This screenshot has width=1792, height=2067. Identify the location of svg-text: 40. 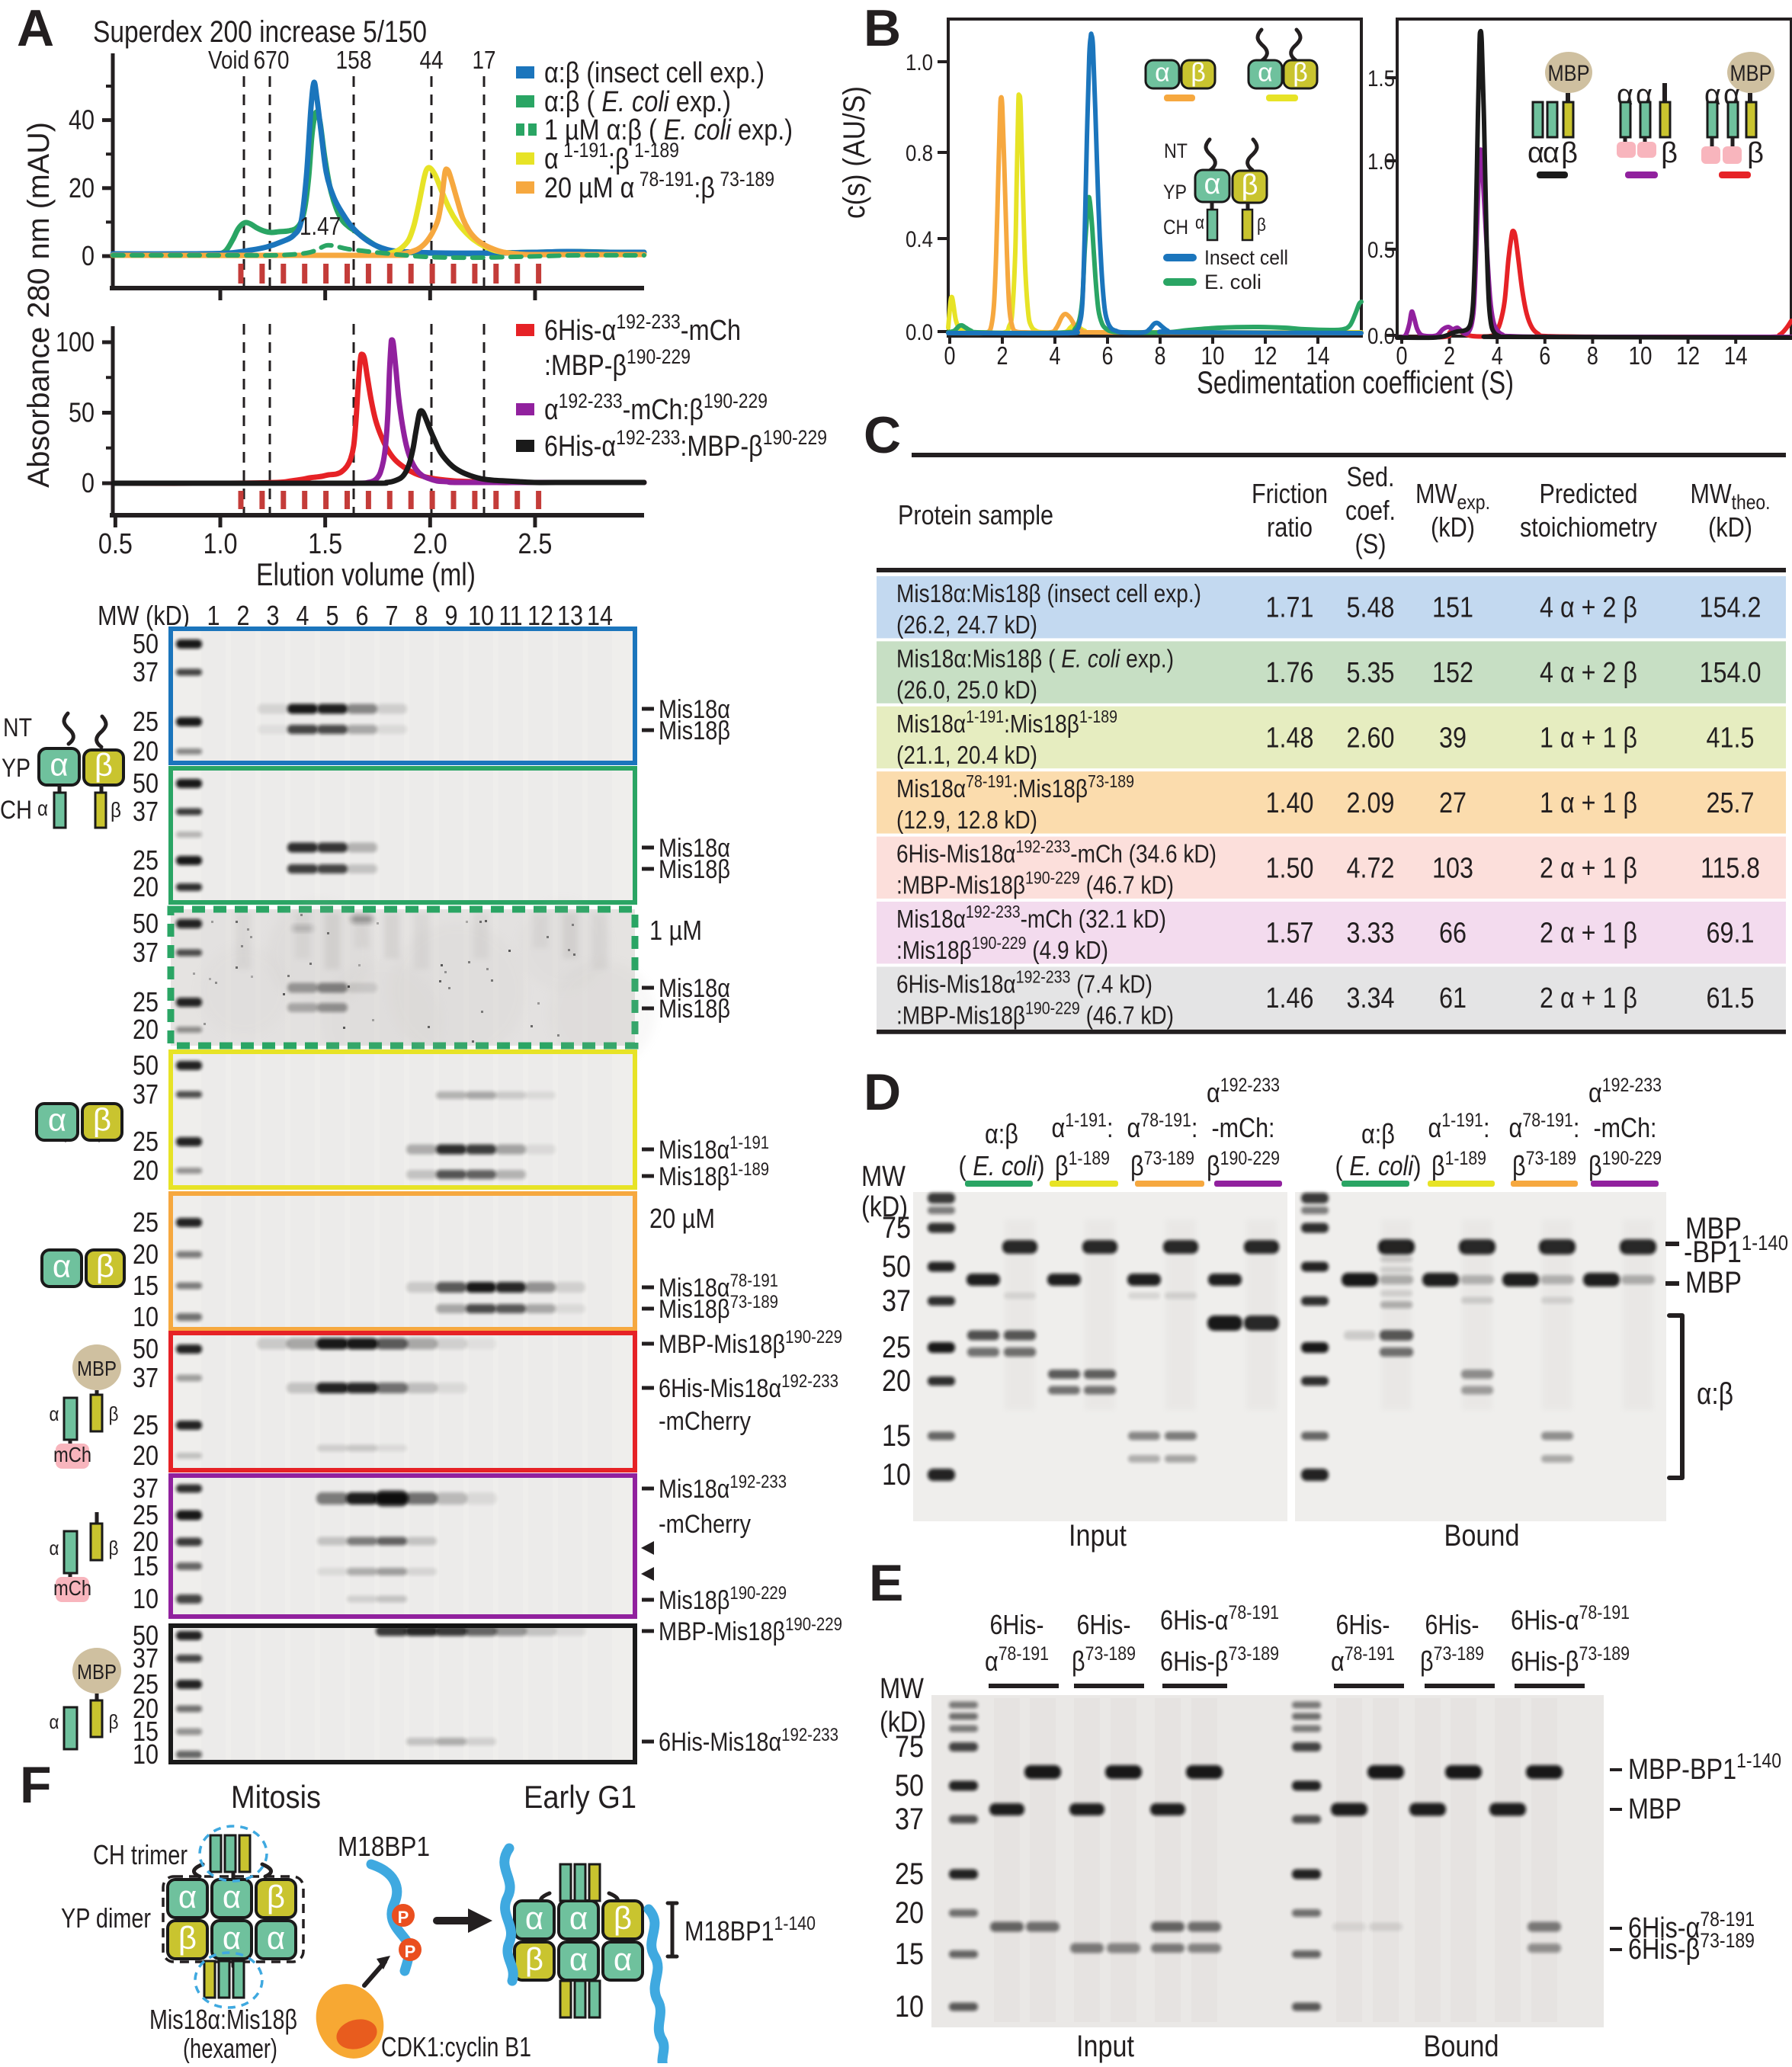
(82, 120).